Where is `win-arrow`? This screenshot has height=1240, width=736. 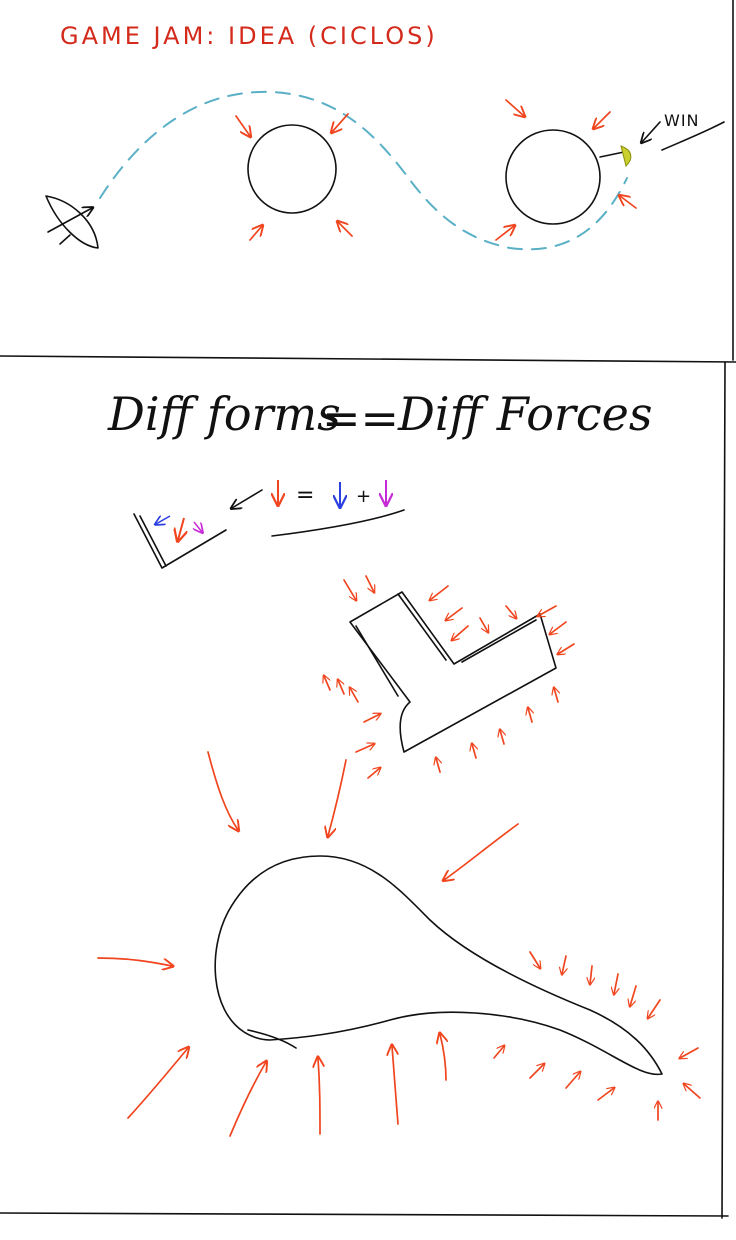
win-arrow is located at coordinates (651, 131).